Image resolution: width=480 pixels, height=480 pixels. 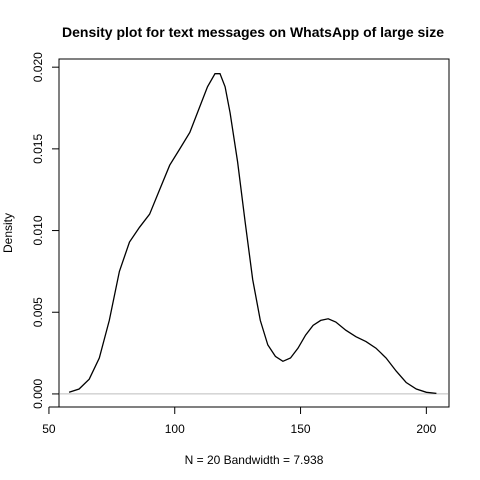 What do you see at coordinates (175, 429) in the screenshot?
I see `x-tick-label: 100` at bounding box center [175, 429].